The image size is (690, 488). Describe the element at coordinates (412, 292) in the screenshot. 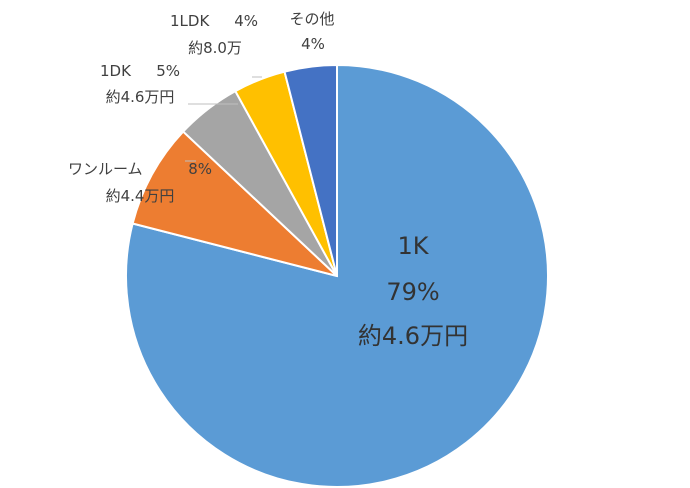

I see `slice-label-1k-percent: 79%` at that location.